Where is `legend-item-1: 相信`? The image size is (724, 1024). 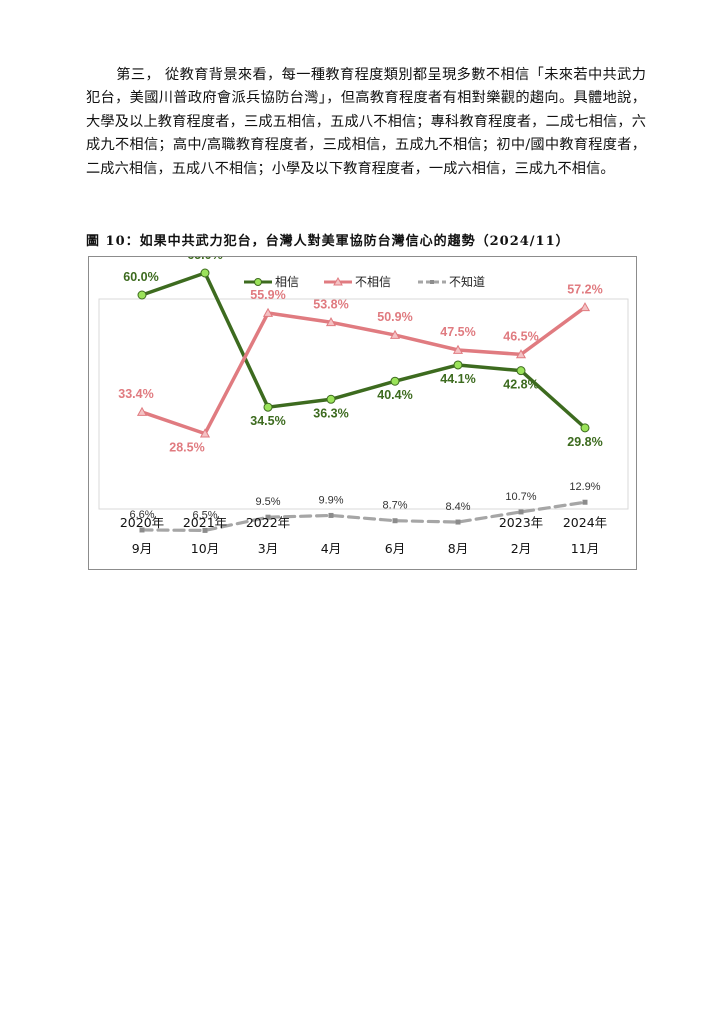
legend-item-1: 相信 is located at coordinates (271, 282).